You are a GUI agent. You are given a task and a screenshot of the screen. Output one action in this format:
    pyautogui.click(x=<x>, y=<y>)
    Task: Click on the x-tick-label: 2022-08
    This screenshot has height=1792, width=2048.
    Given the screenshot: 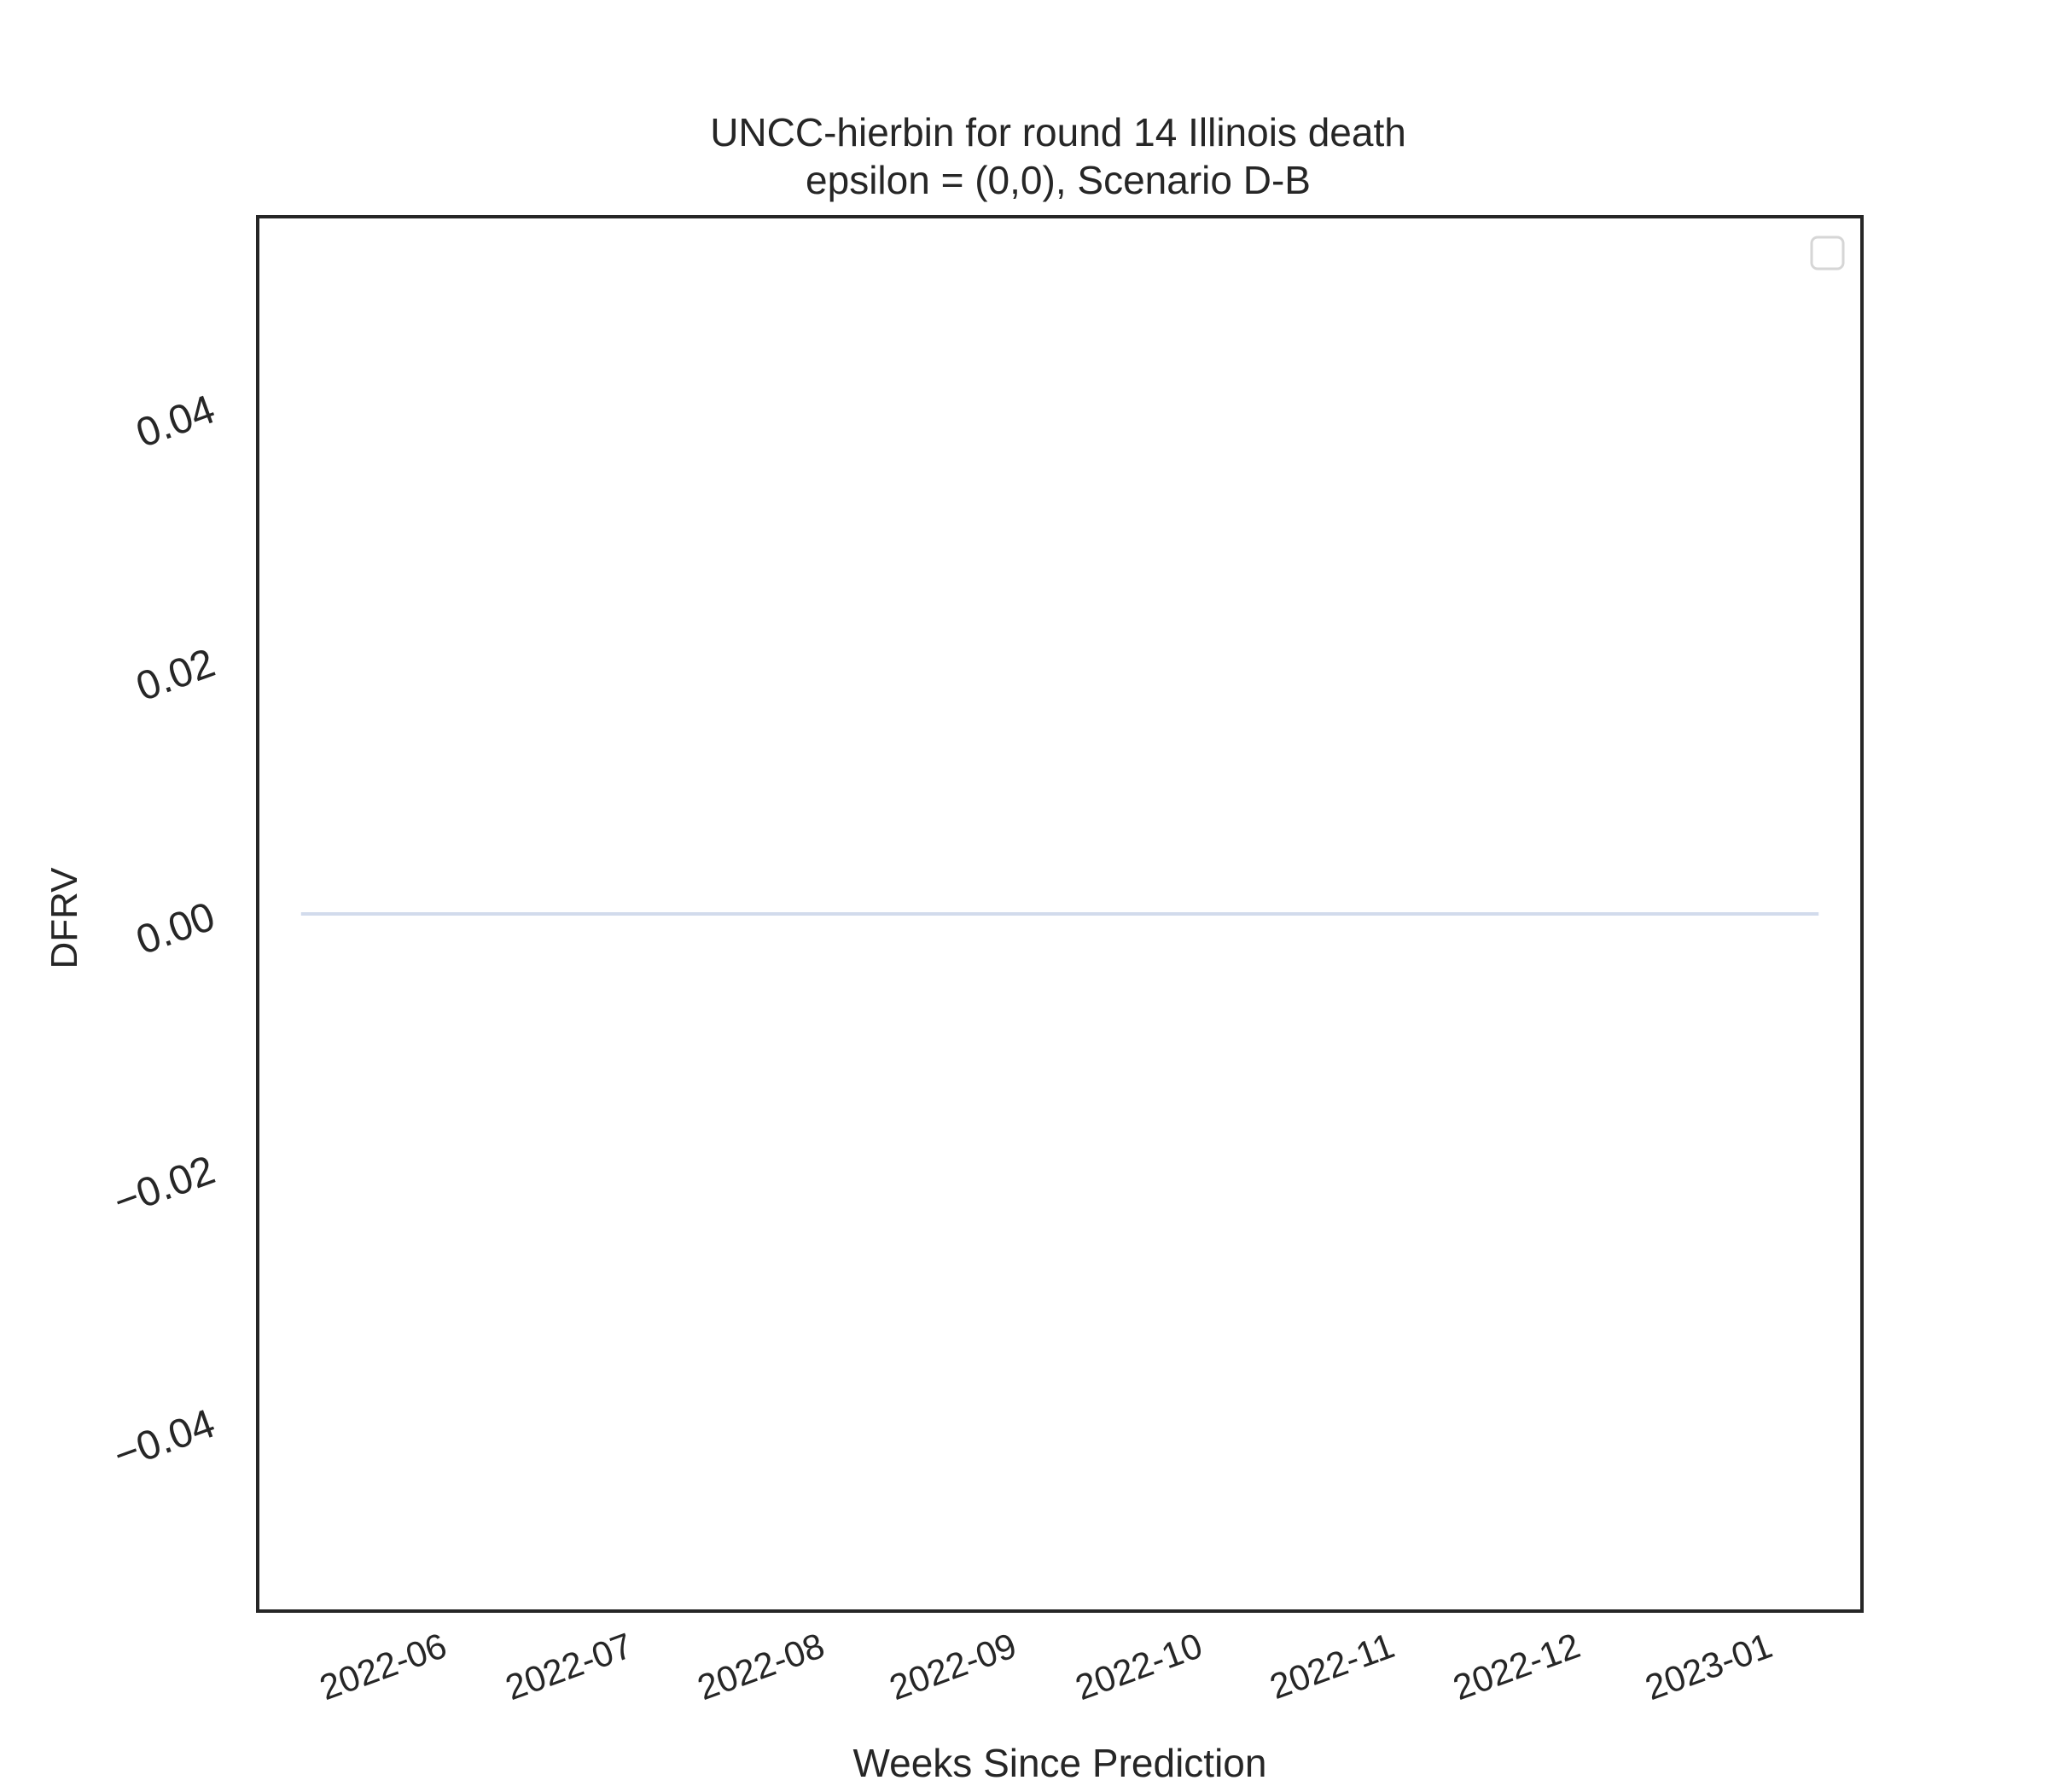 What is the action you would take?
    pyautogui.click(x=760, y=1666)
    